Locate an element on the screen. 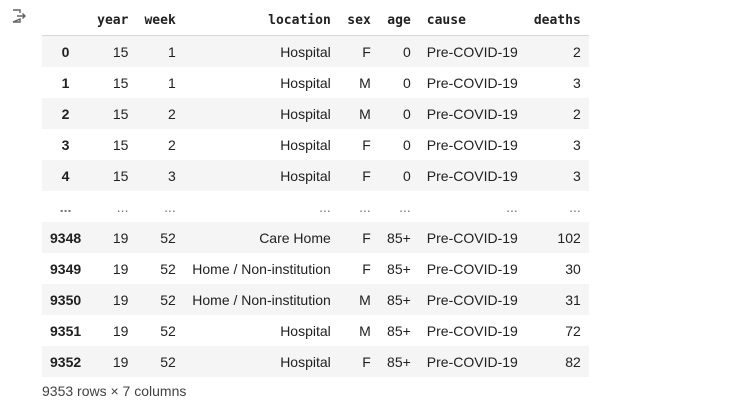 This screenshot has width=747, height=416. row-index: 0 is located at coordinates (65, 51).